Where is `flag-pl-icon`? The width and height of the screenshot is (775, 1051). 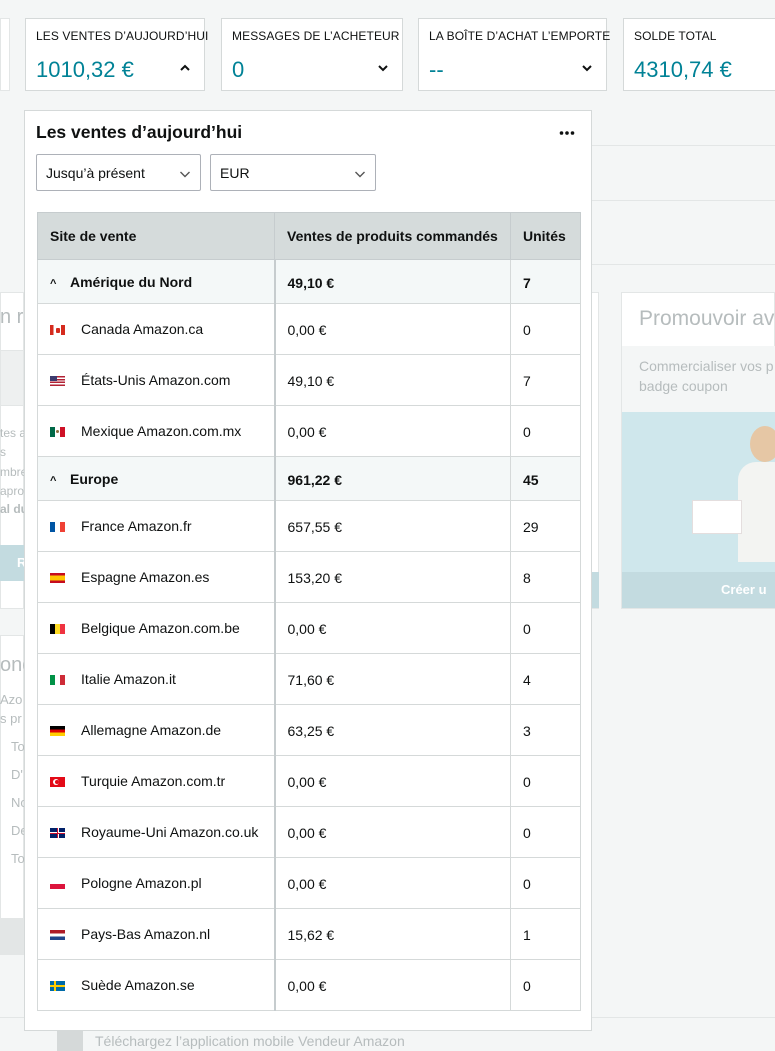
flag-pl-icon is located at coordinates (57, 884).